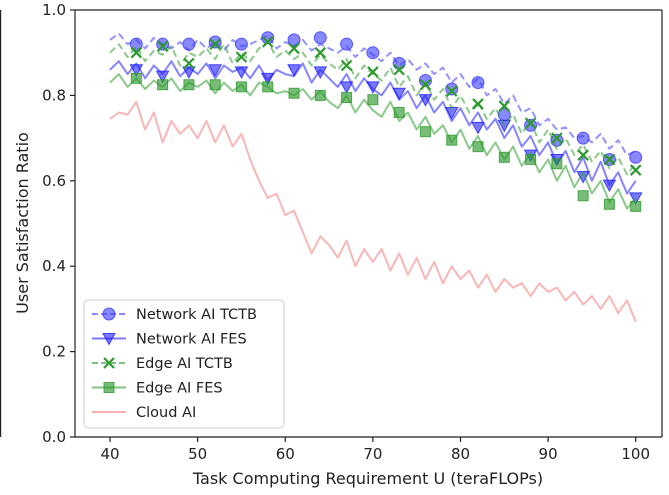 Image resolution: width=669 pixels, height=495 pixels. I want to click on legend-box, so click(184, 364).